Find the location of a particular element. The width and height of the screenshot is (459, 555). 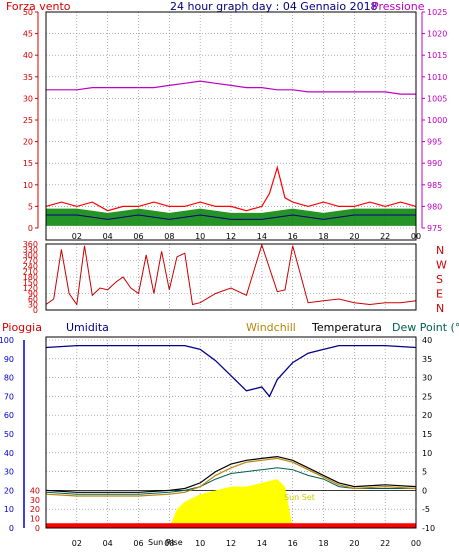

direction-tick-label: 90 is located at coordinates (33, 294).